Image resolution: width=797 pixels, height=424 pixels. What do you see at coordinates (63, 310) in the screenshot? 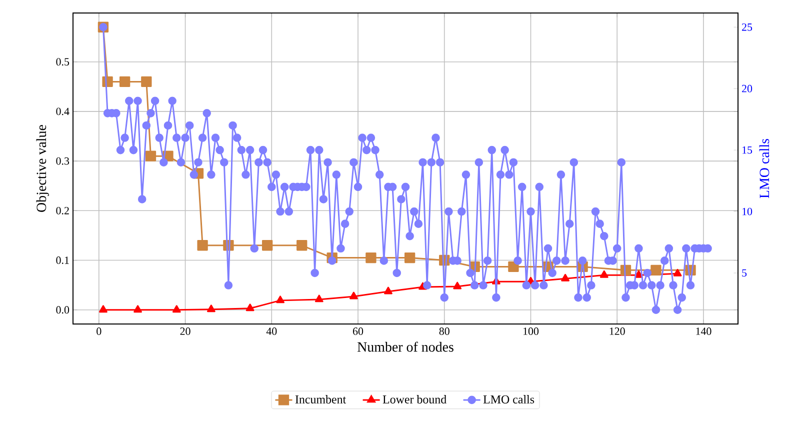
I see `y-tick-label: 0.0` at bounding box center [63, 310].